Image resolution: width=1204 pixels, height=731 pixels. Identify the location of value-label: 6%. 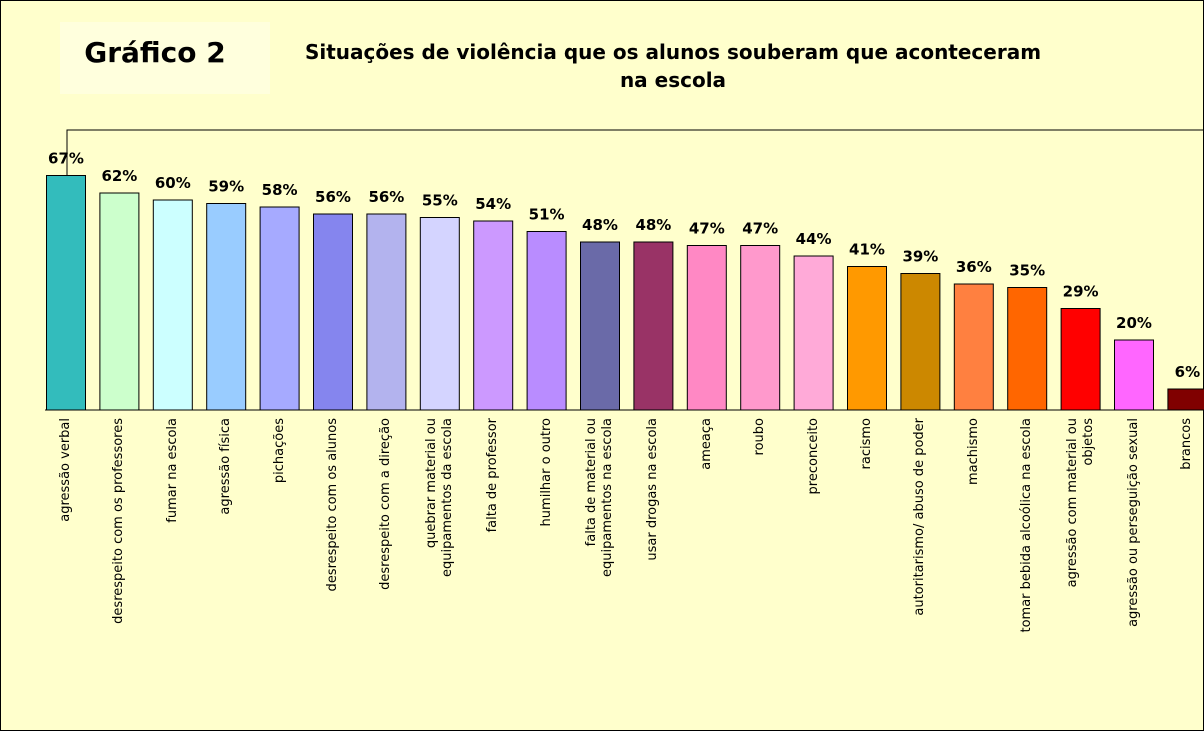
(1187, 372).